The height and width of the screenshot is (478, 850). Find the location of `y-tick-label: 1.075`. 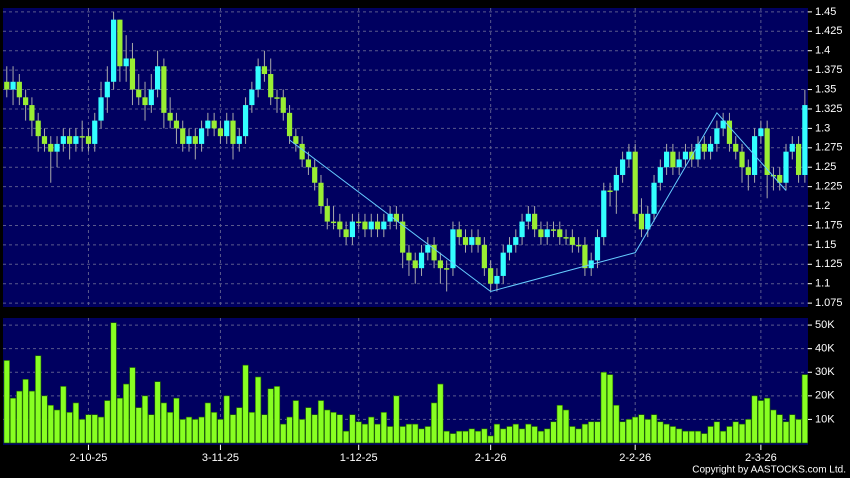

y-tick-label: 1.075 is located at coordinates (829, 303).